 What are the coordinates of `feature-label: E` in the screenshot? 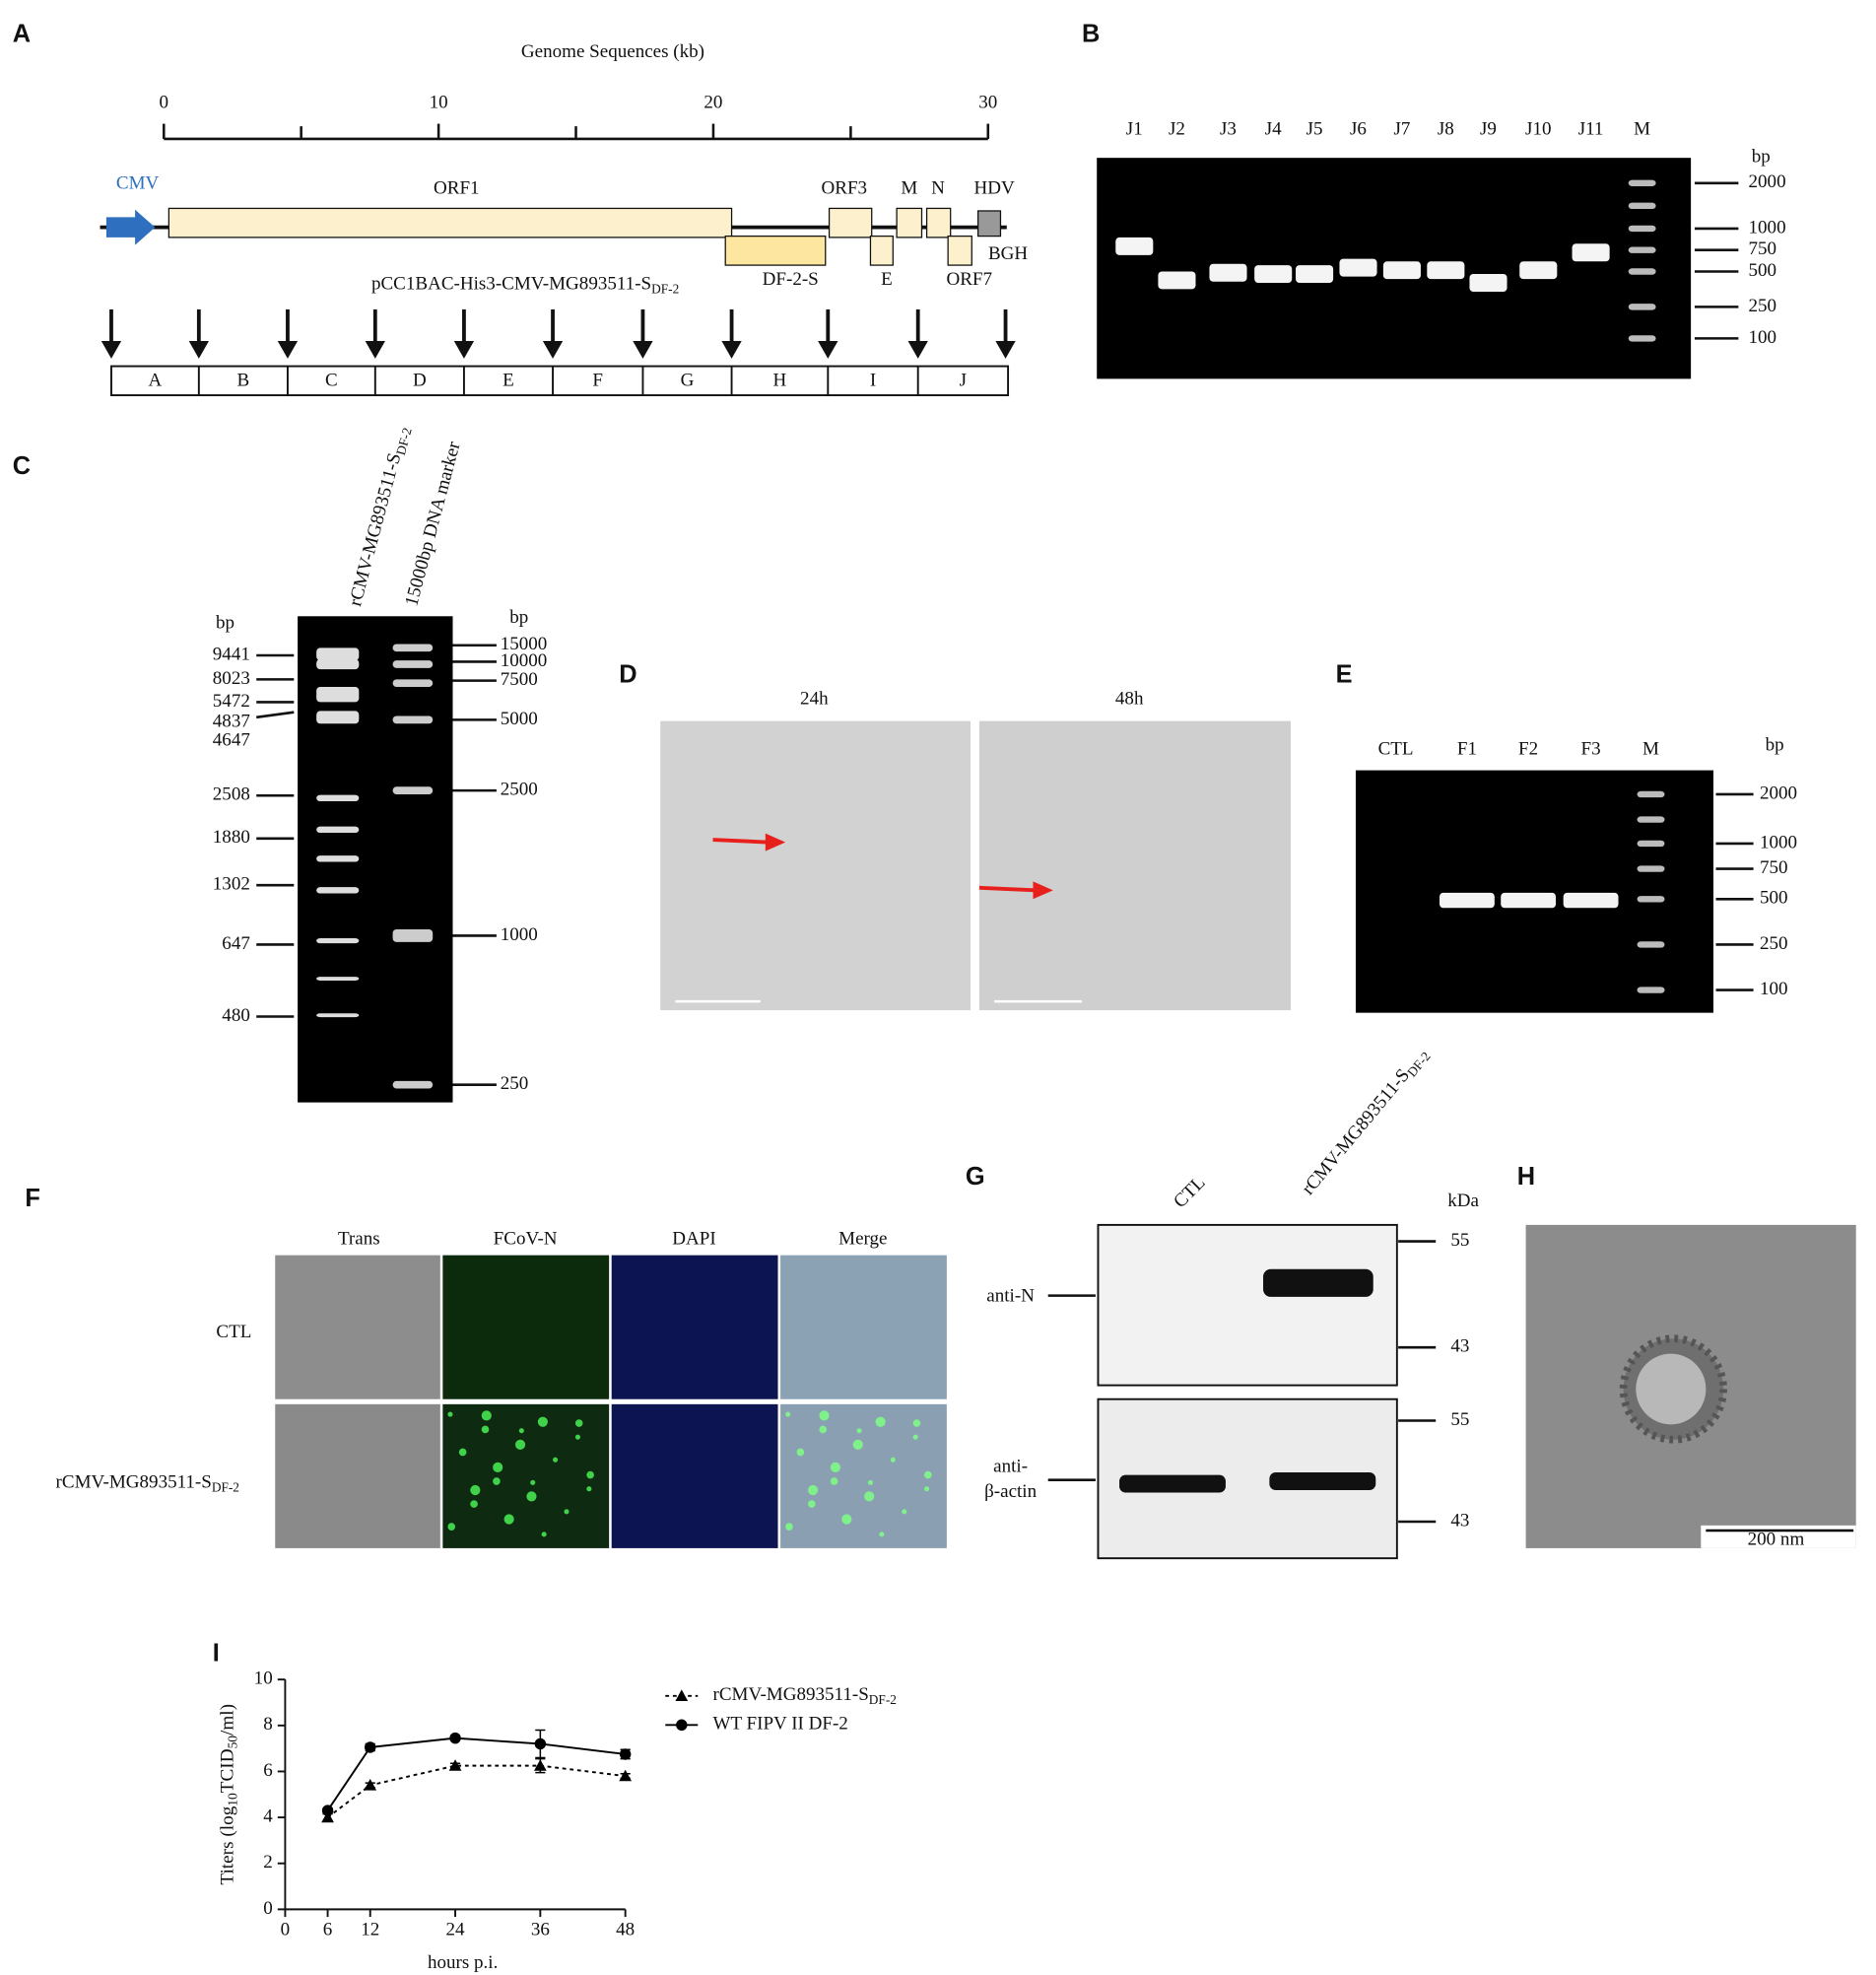 It's located at (887, 279).